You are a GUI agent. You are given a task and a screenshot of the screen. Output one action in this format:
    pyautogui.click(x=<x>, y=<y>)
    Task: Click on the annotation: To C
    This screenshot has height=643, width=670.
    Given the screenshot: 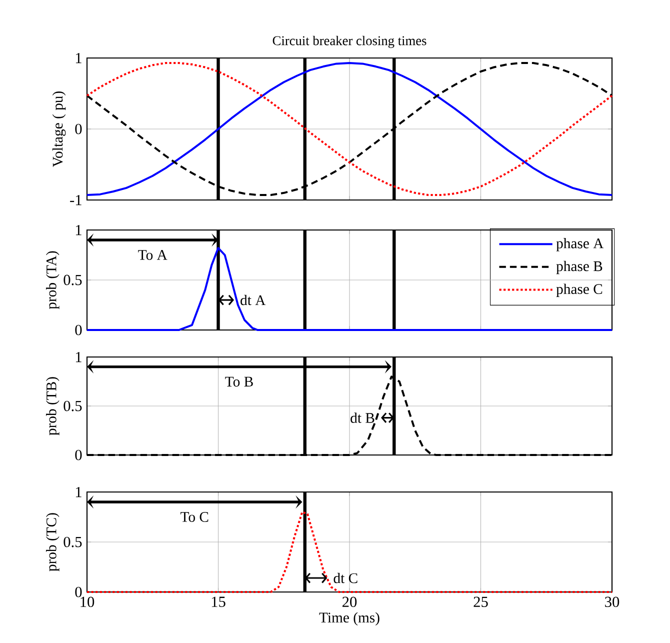 What is the action you would take?
    pyautogui.click(x=194, y=517)
    